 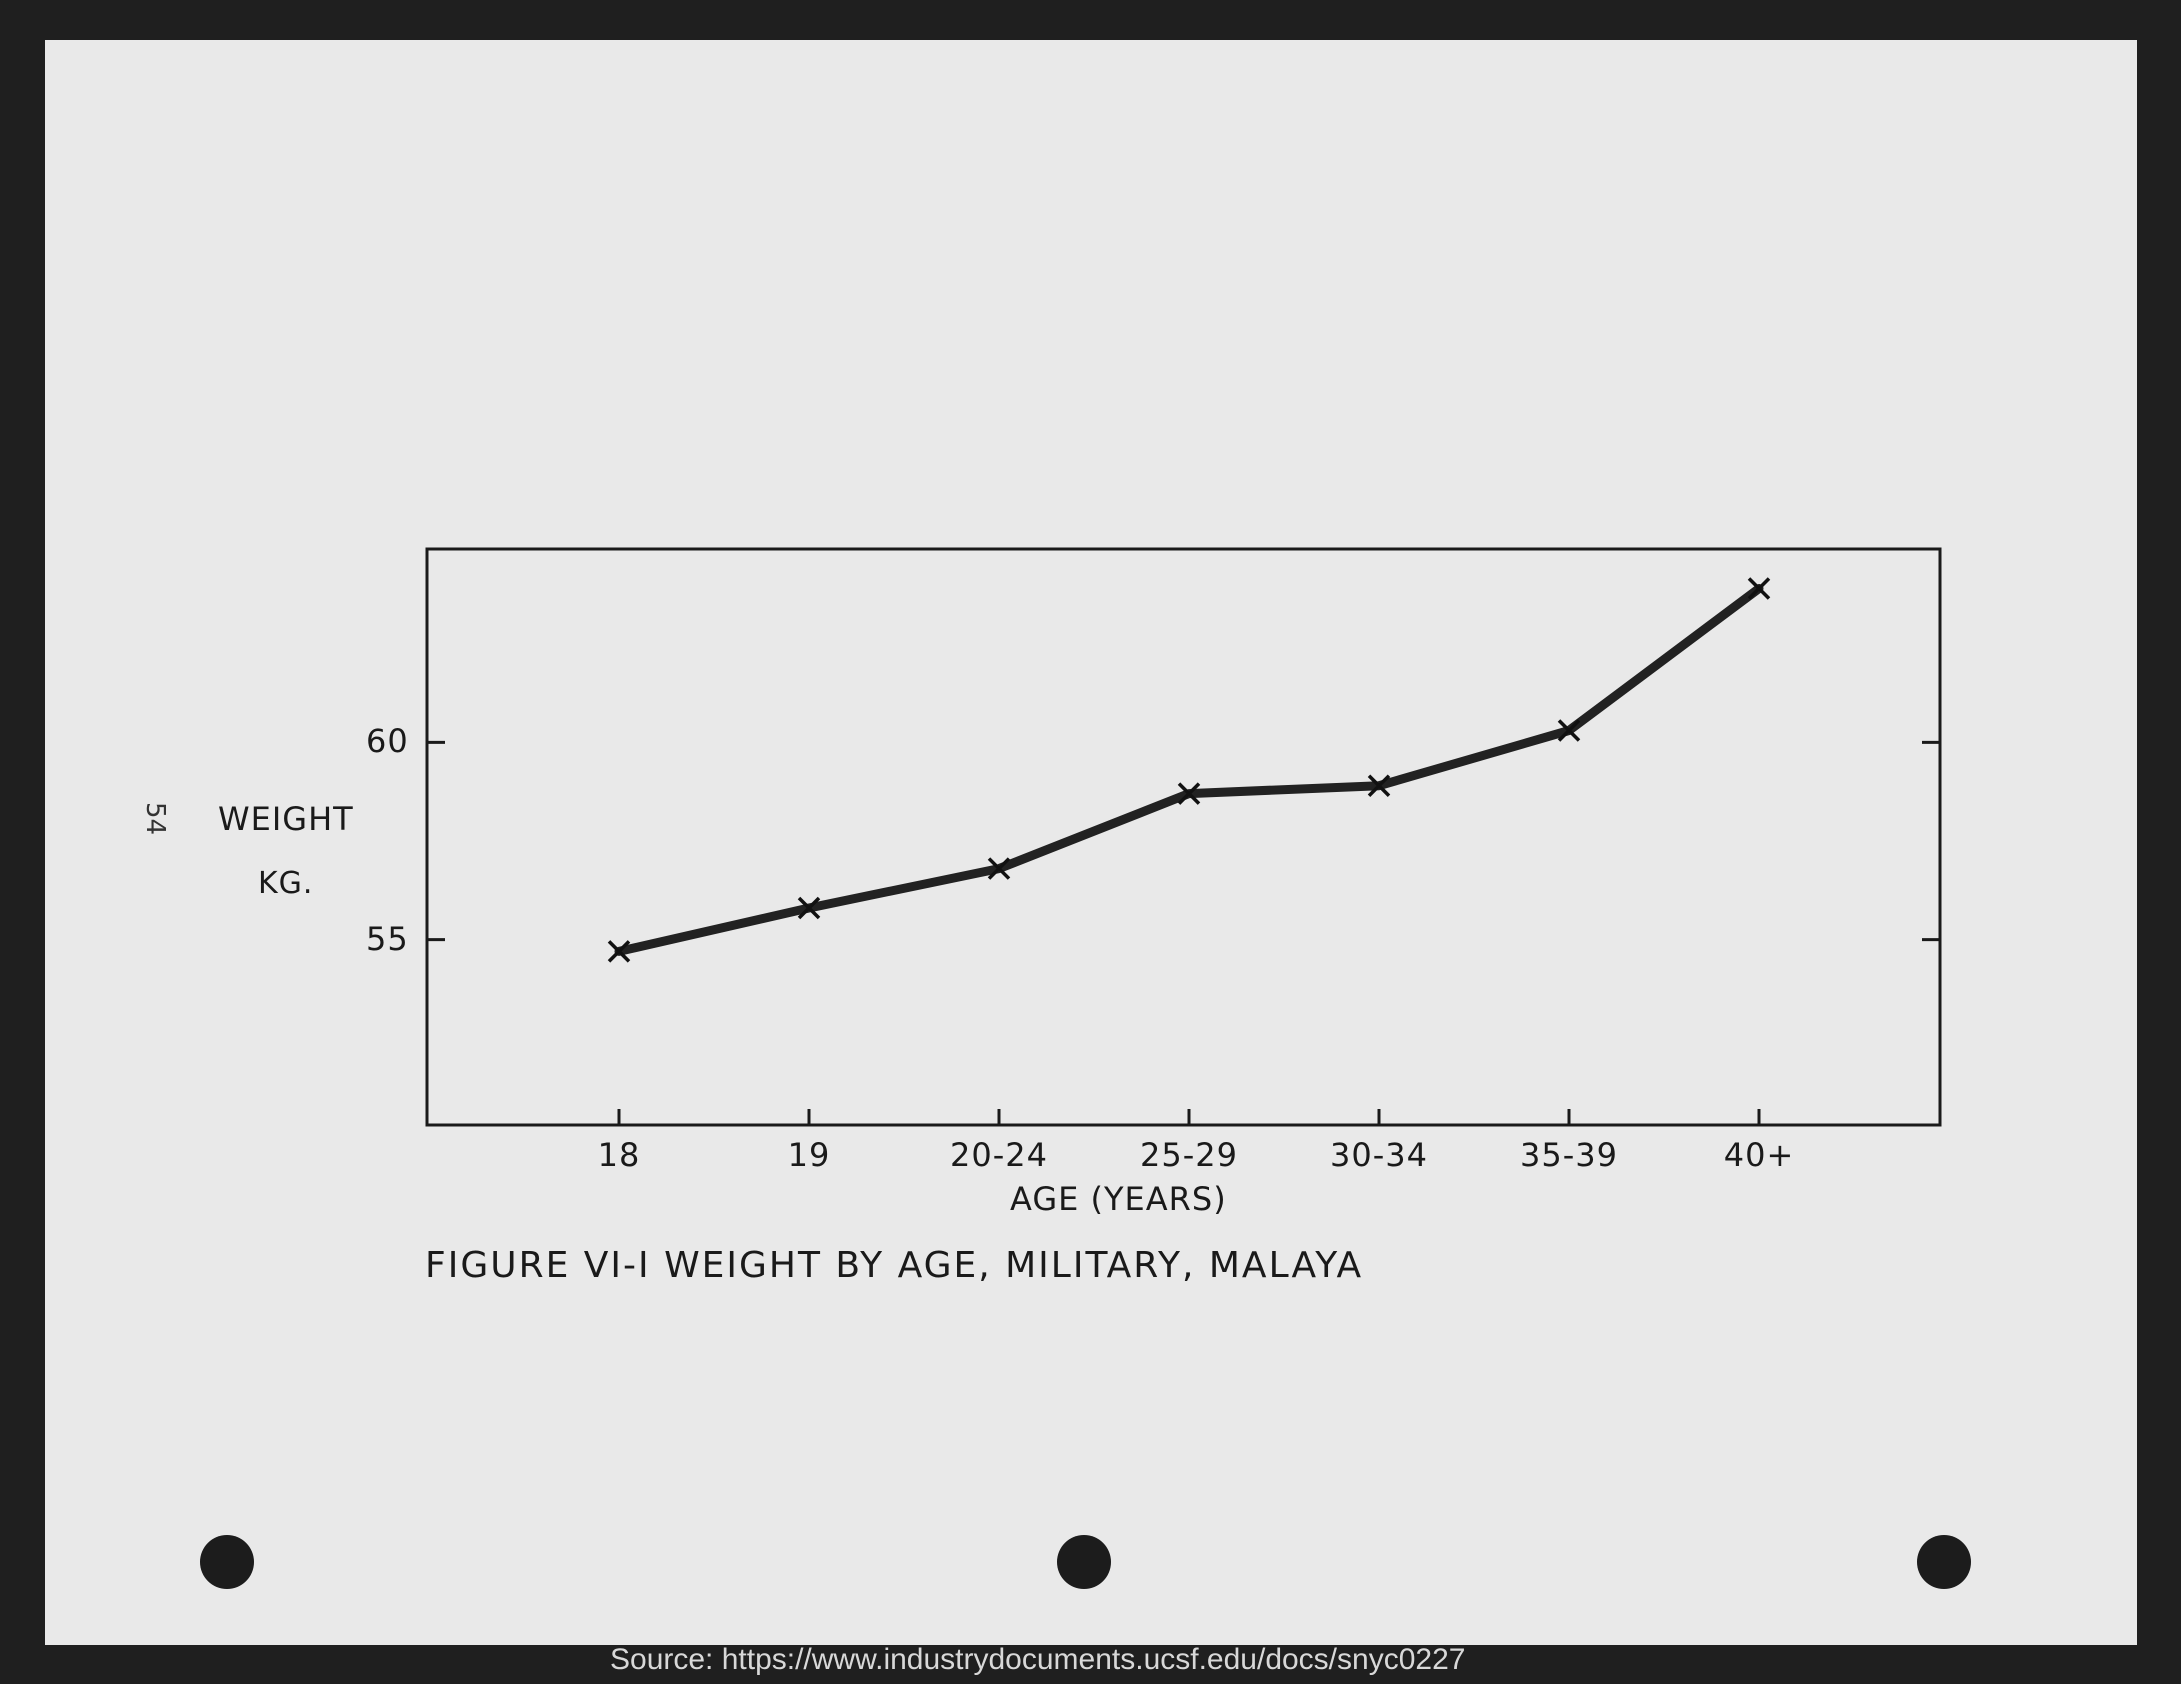 I want to click on page-number: 54, so click(x=155, y=819).